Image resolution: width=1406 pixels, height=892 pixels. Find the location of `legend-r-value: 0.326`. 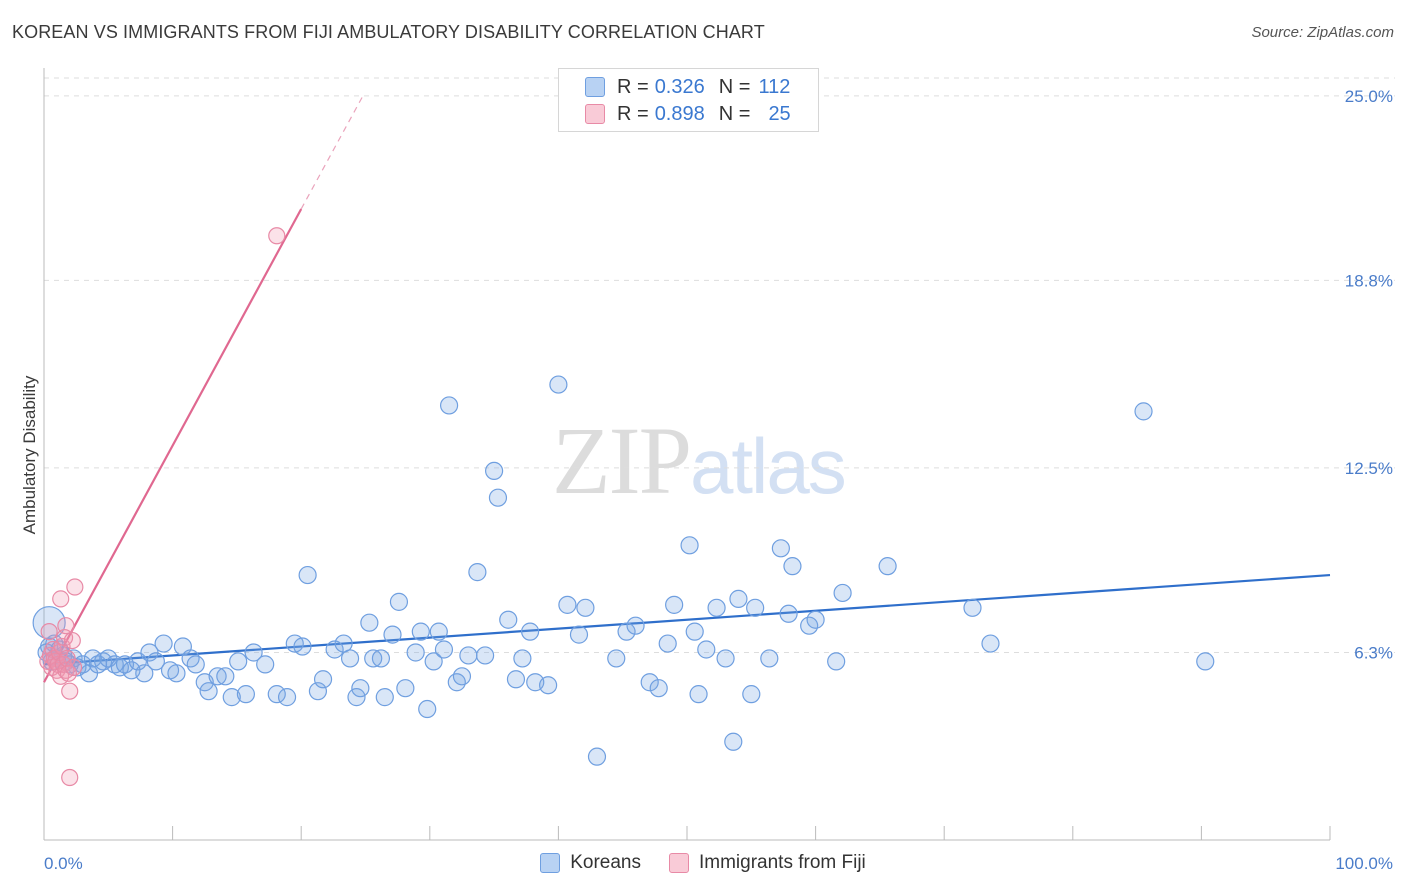

legend-r-value: 0.326 is located at coordinates (679, 86).